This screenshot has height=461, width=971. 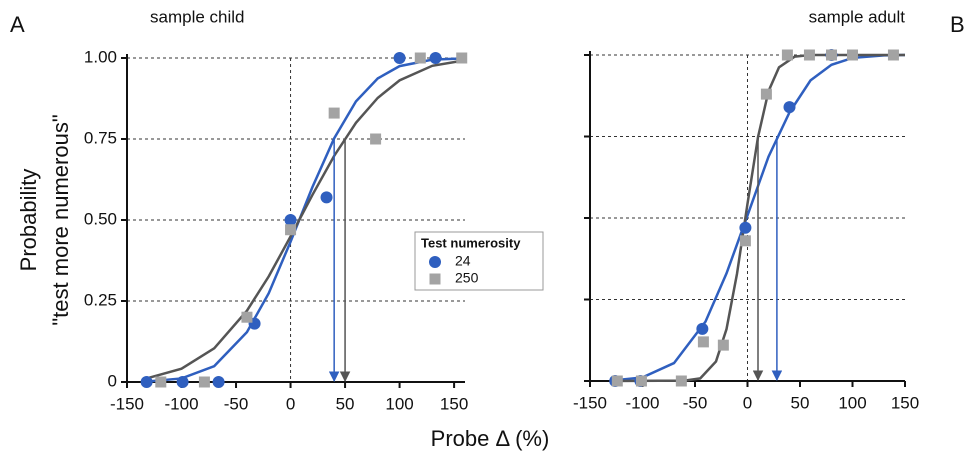 I want to click on y-axis-label: "test more numerous", so click(x=60, y=219).